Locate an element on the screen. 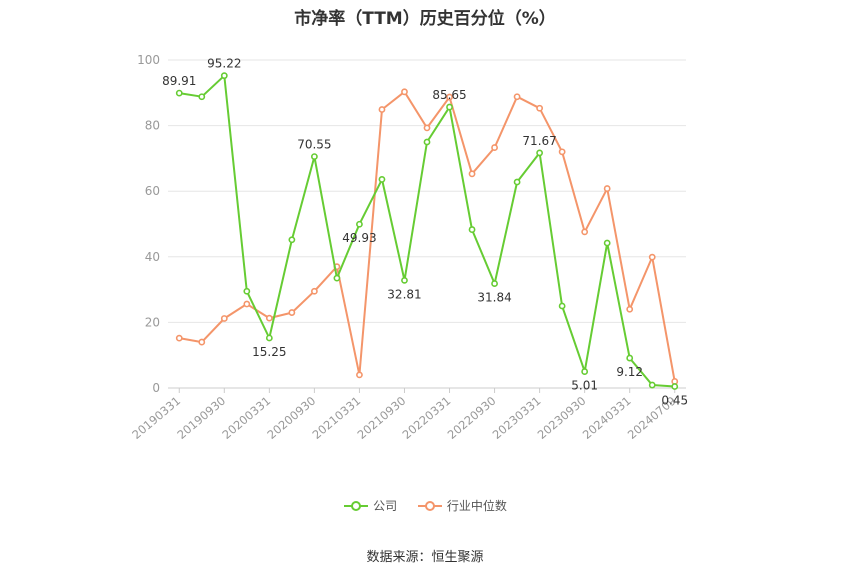 The image size is (850, 575). legend-industry-marker-icon is located at coordinates (429, 505).